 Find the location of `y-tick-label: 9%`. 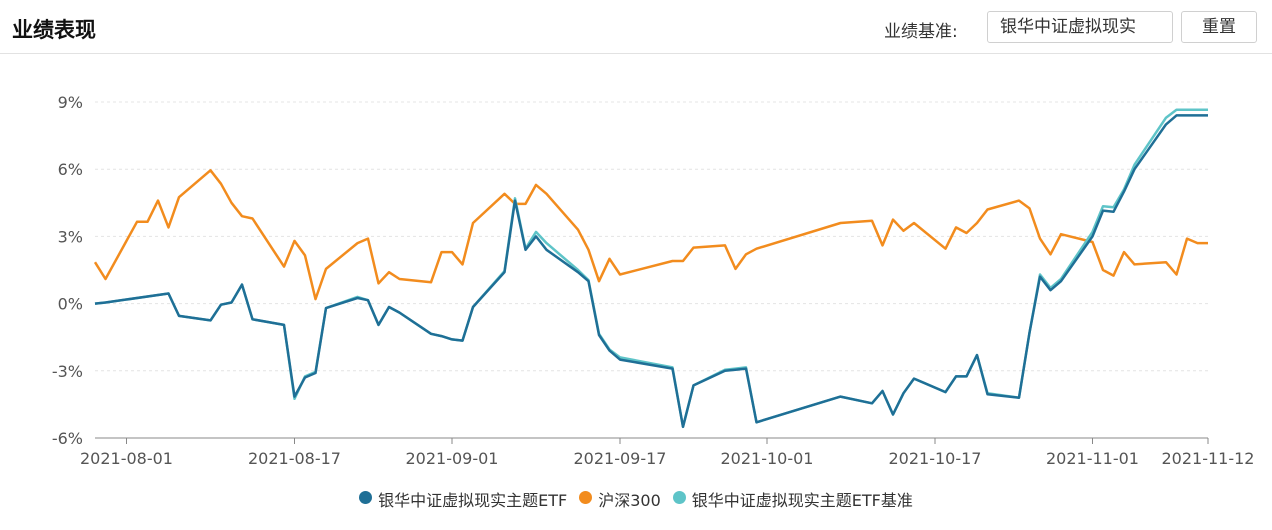

y-tick-label: 9% is located at coordinates (70, 102).